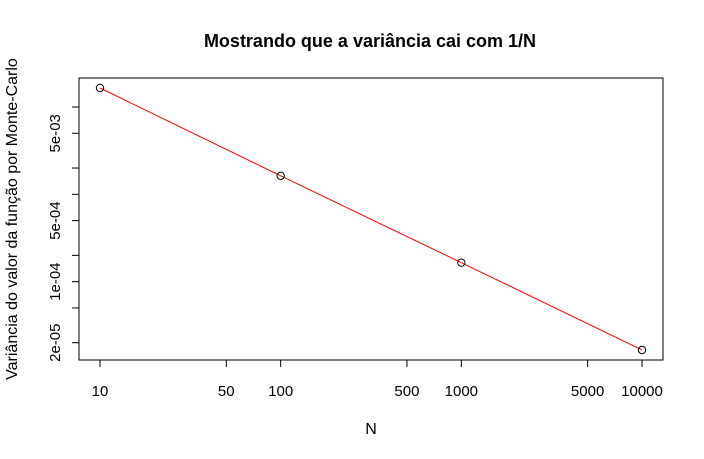 This screenshot has height=459, width=704. What do you see at coordinates (55, 220) in the screenshot?
I see `y-tick-label: 5e-04` at bounding box center [55, 220].